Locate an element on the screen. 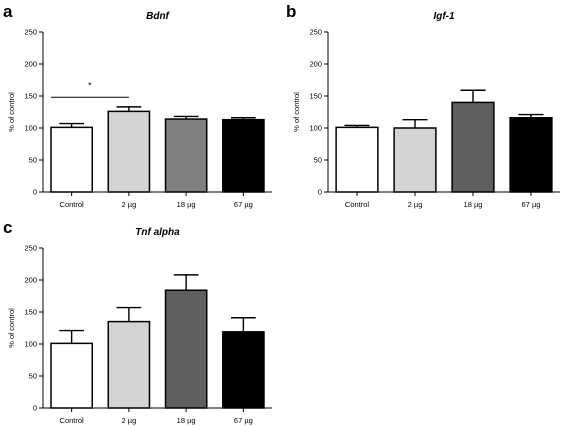 The height and width of the screenshot is (426, 567). panel-letter: b is located at coordinates (291, 11).